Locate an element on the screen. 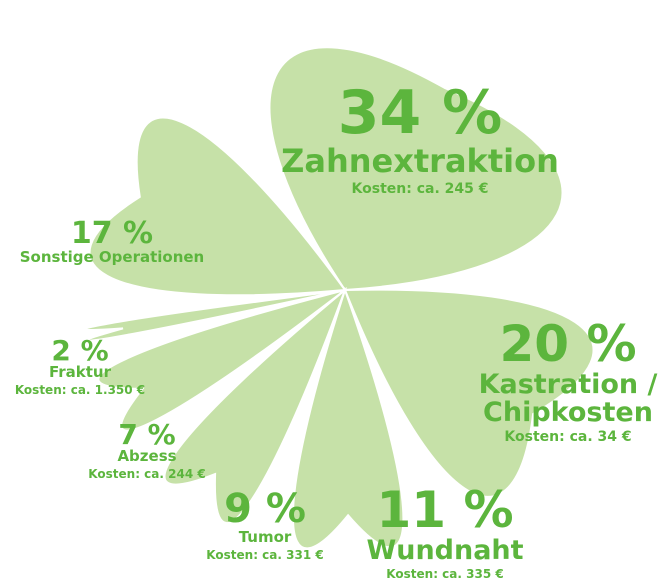 The width and height of the screenshot is (666, 584). category-label: Kastration / Chipkosten is located at coordinates (568, 398).